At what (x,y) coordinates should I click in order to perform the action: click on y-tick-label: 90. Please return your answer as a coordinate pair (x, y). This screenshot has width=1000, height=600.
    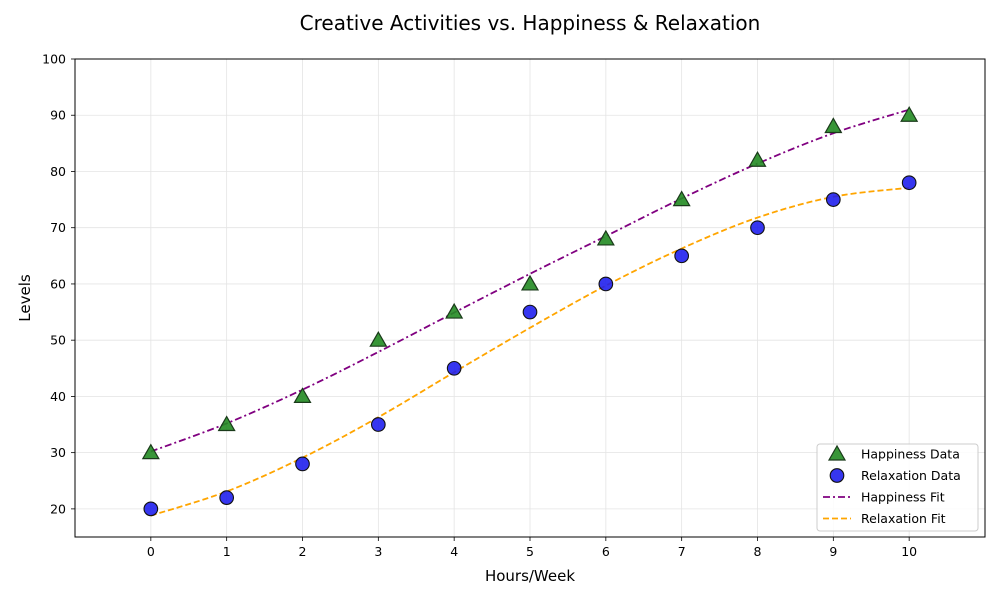
    Looking at the image, I should click on (58, 115).